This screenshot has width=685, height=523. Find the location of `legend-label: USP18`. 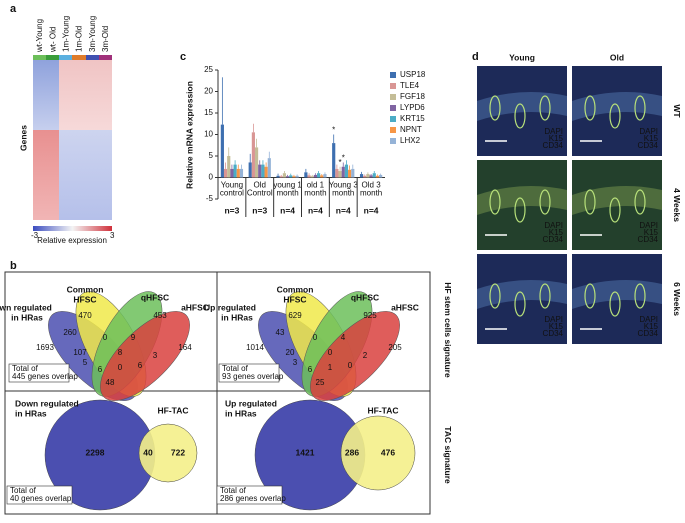

legend-label: USP18 is located at coordinates (413, 74).